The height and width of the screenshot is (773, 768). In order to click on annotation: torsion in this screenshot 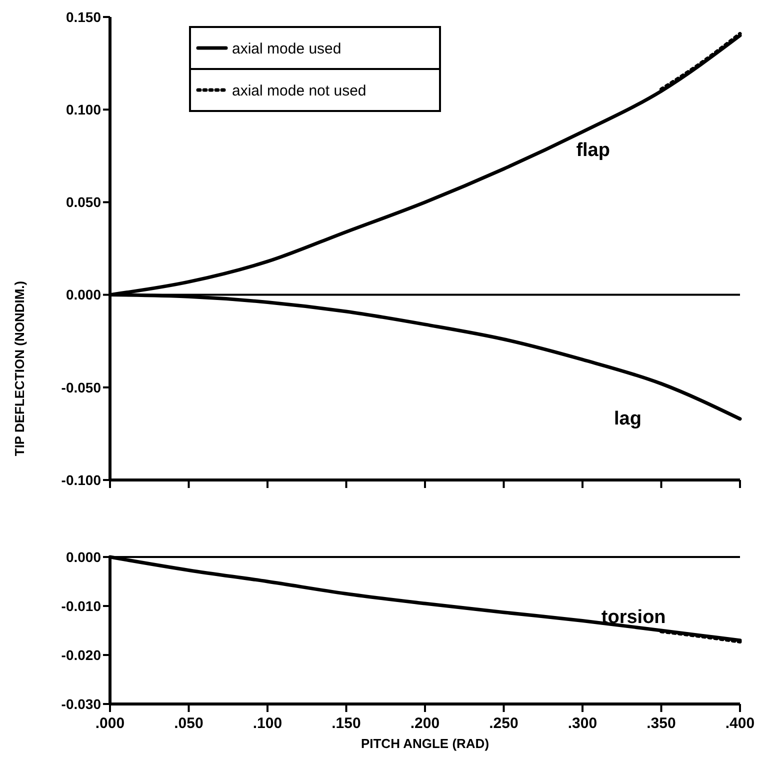, I will do `click(633, 617)`.